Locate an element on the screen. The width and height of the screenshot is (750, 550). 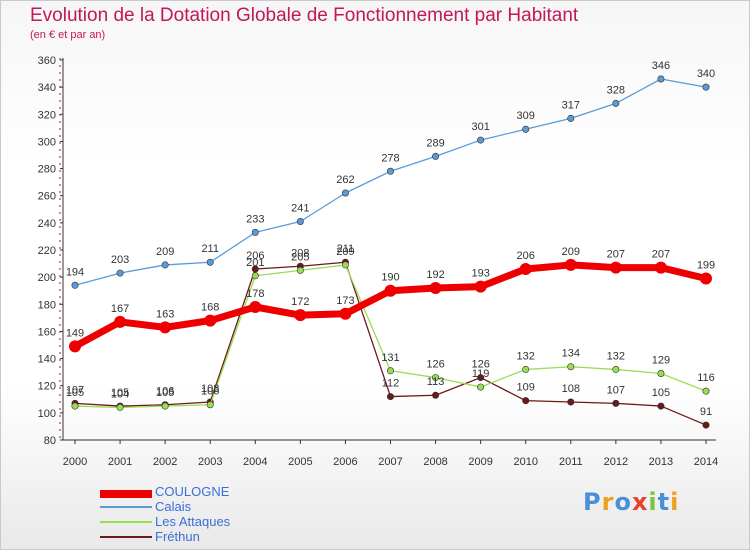
data-label: 178 is located at coordinates (255, 294).